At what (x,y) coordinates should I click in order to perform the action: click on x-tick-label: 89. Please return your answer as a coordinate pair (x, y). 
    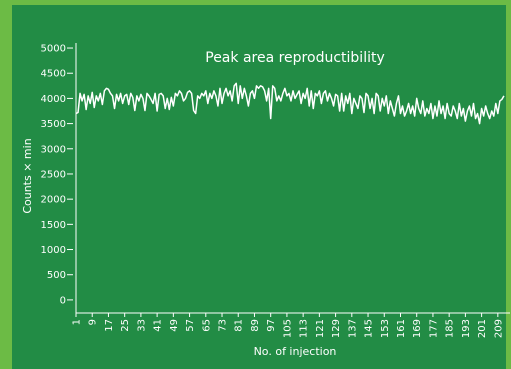
    Looking at the image, I should click on (255, 325).